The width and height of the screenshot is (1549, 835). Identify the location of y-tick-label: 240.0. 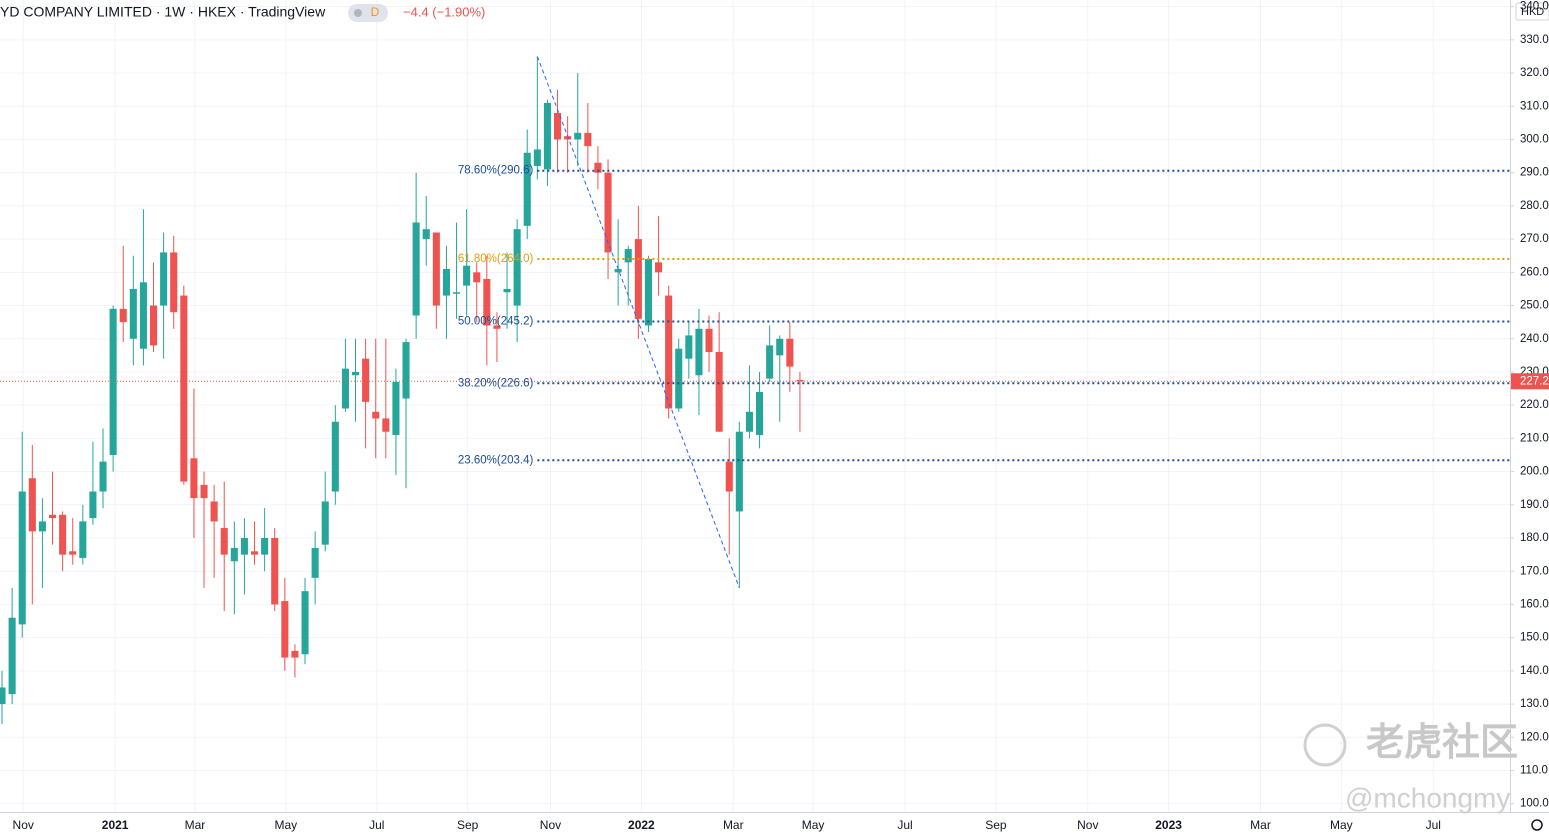
(1534, 339).